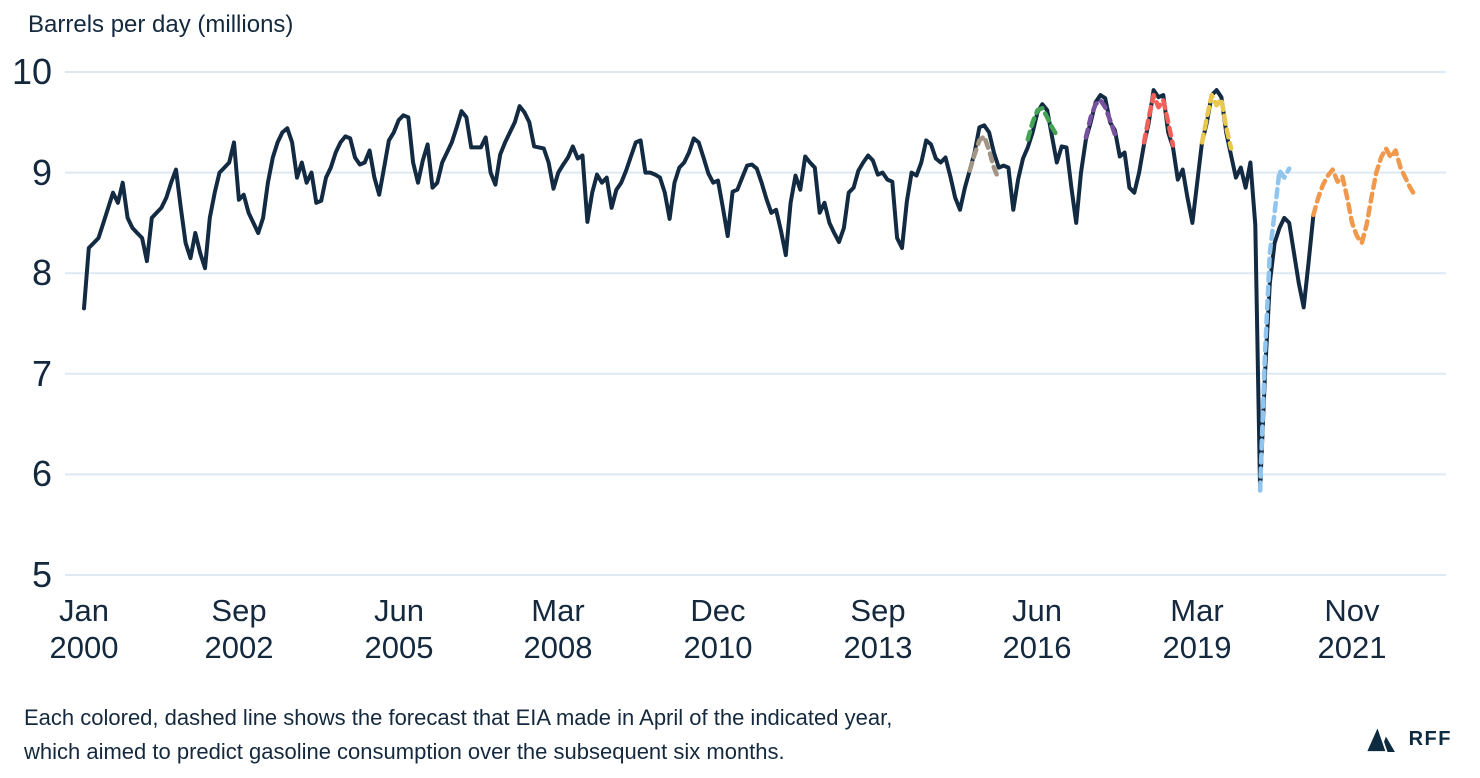 The width and height of the screenshot is (1480, 778). Describe the element at coordinates (41, 373) in the screenshot. I see `y-axis-tick-label-7: 7` at that location.